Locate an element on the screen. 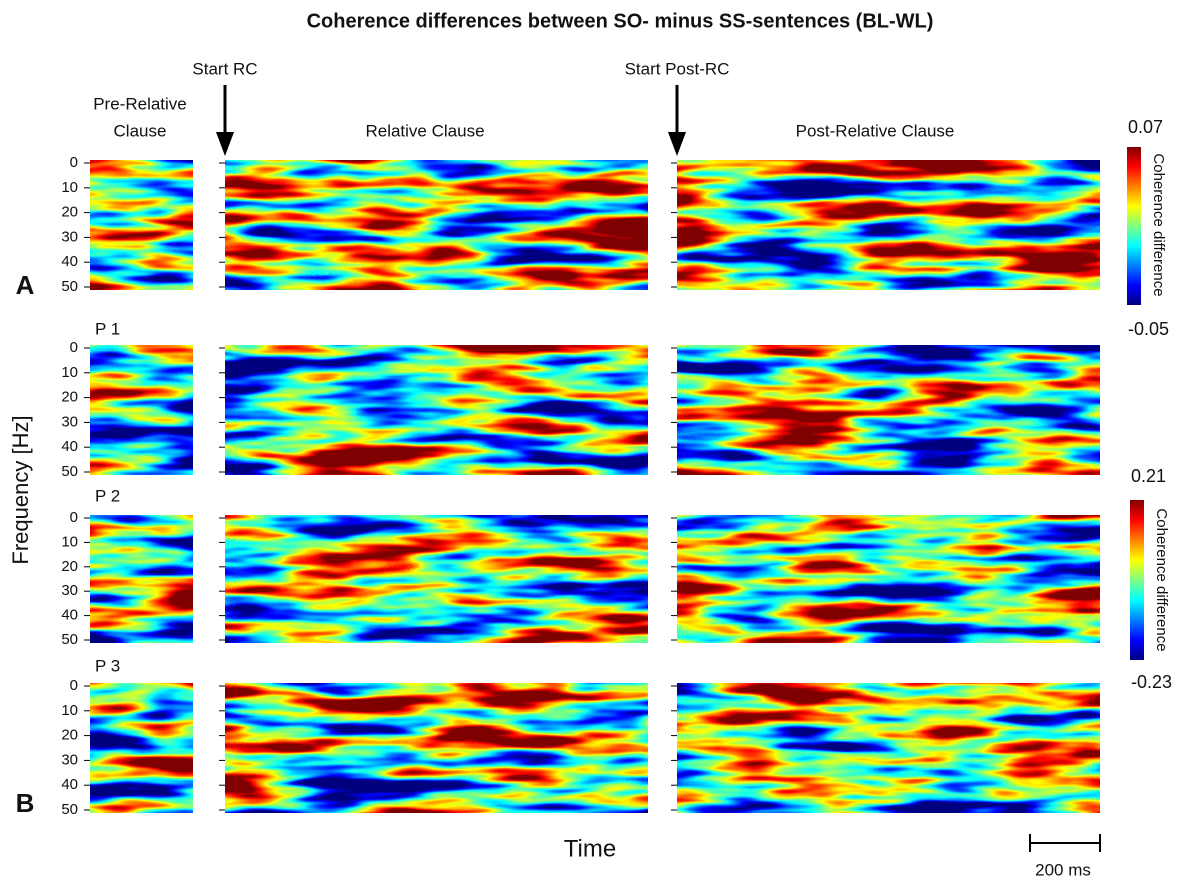  row-label: P 1 is located at coordinates (107, 328).